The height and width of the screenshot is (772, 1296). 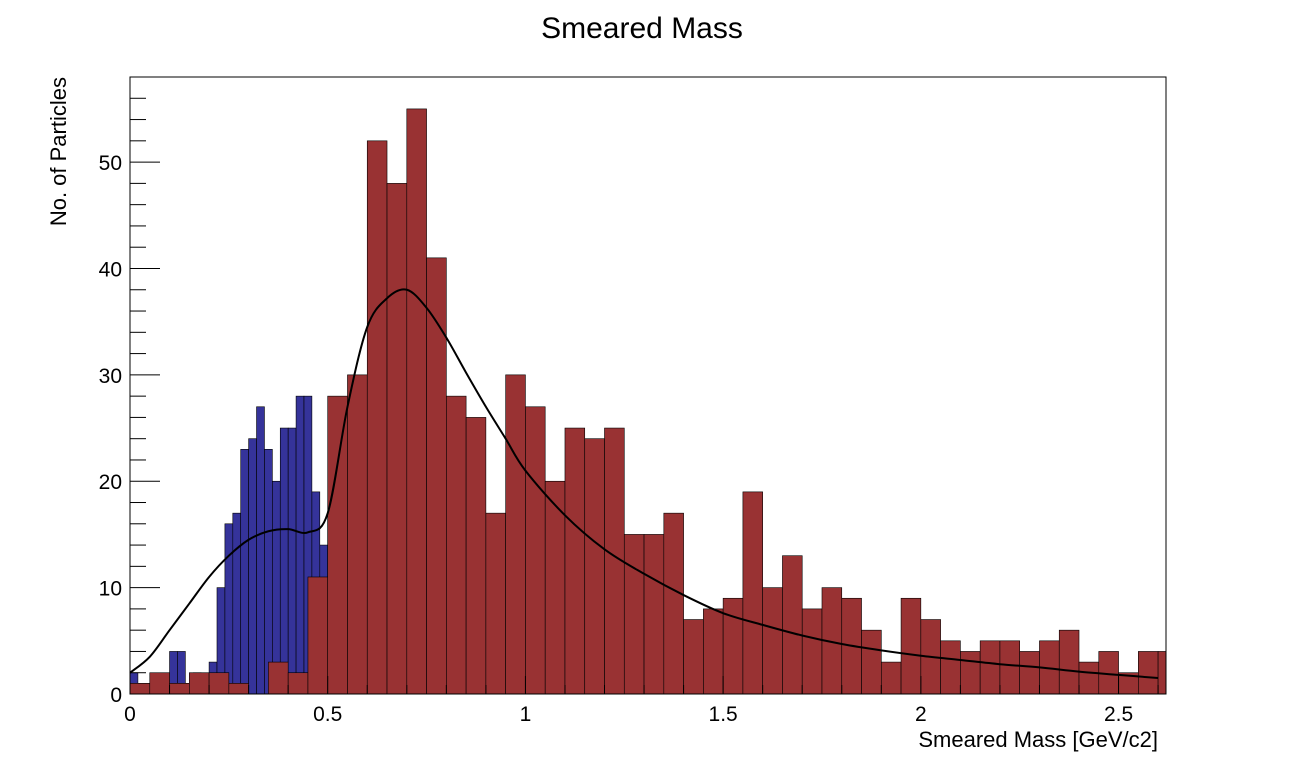 I want to click on x-tick-label: 1.5, so click(x=723, y=714).